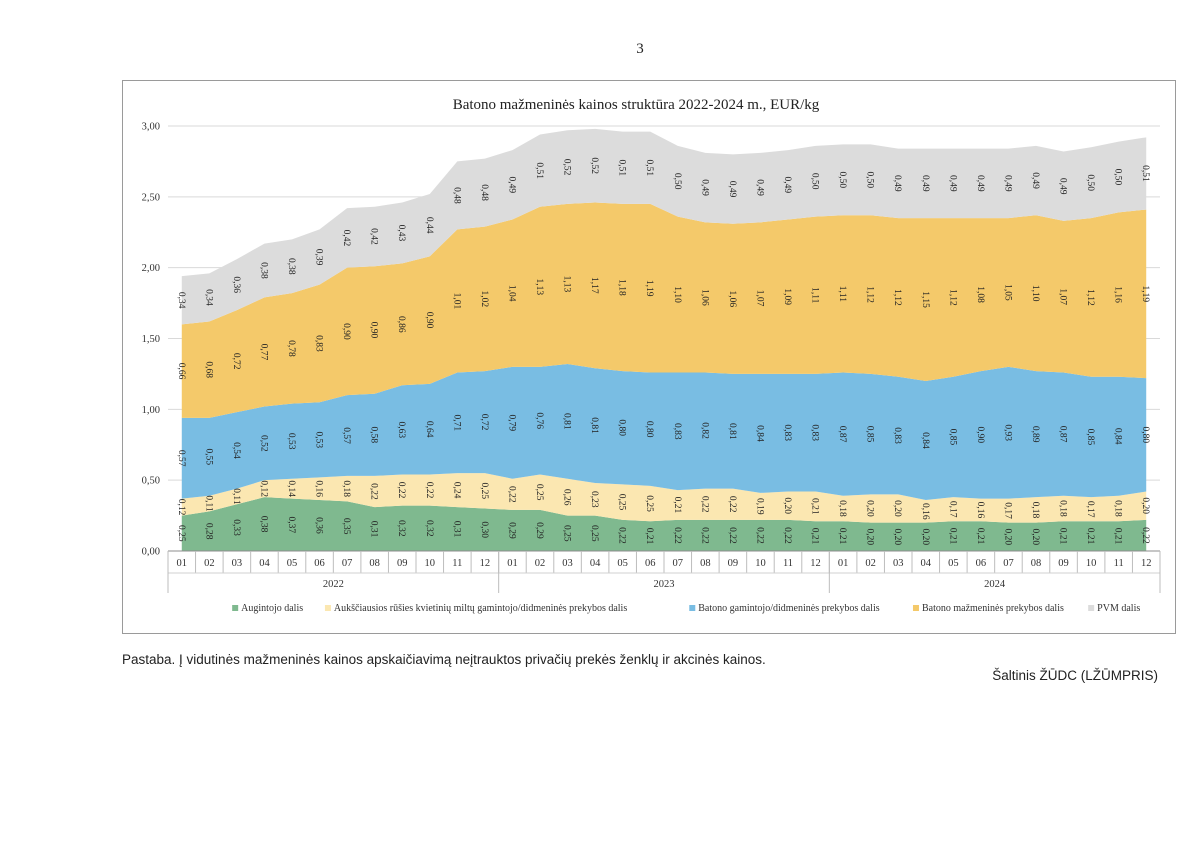  What do you see at coordinates (181, 300) in the screenshot?
I see `data-label: 0,34` at bounding box center [181, 300].